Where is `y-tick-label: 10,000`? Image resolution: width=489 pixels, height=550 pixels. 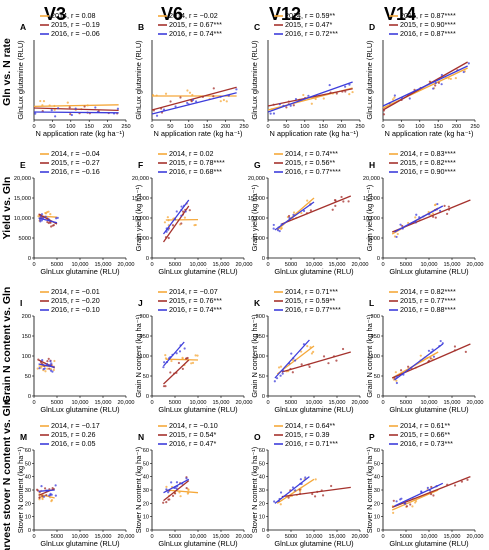 y-tick-label: 10,000 is located at coordinates (22, 219).